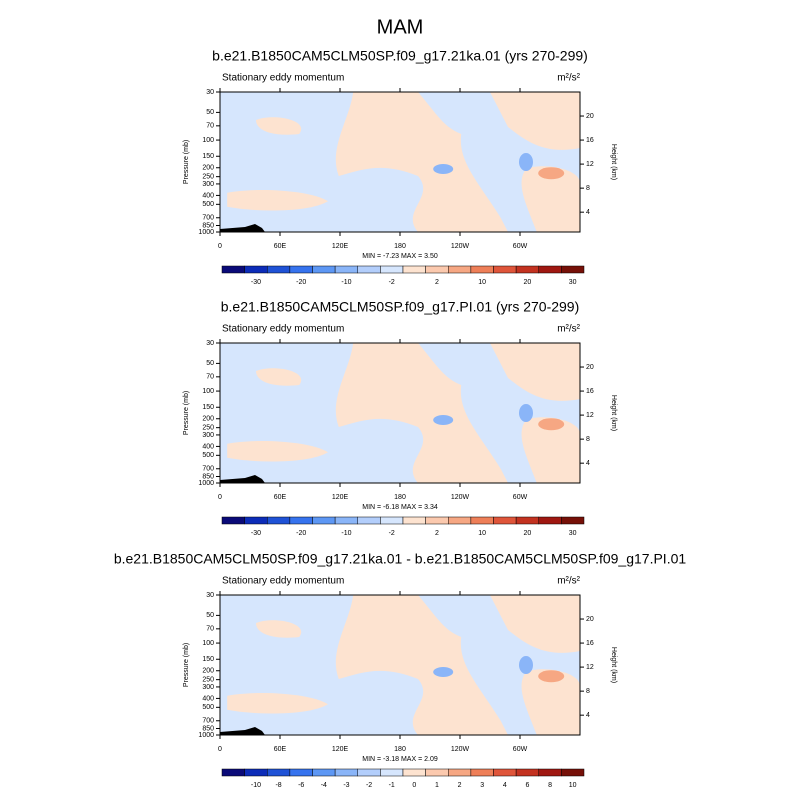  Describe the element at coordinates (210, 377) in the screenshot. I see `y-tick-label: 70` at that location.